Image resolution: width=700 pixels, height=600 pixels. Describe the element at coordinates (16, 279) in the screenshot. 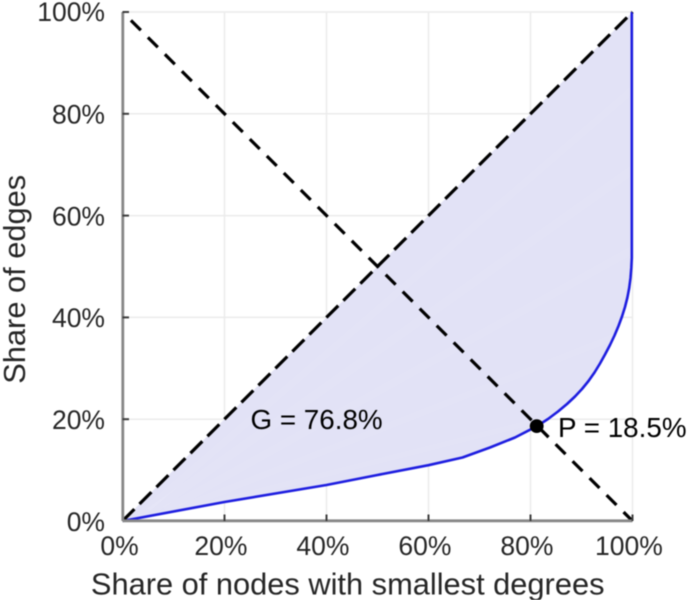

I see `svg-text: Share of edges` at that location.